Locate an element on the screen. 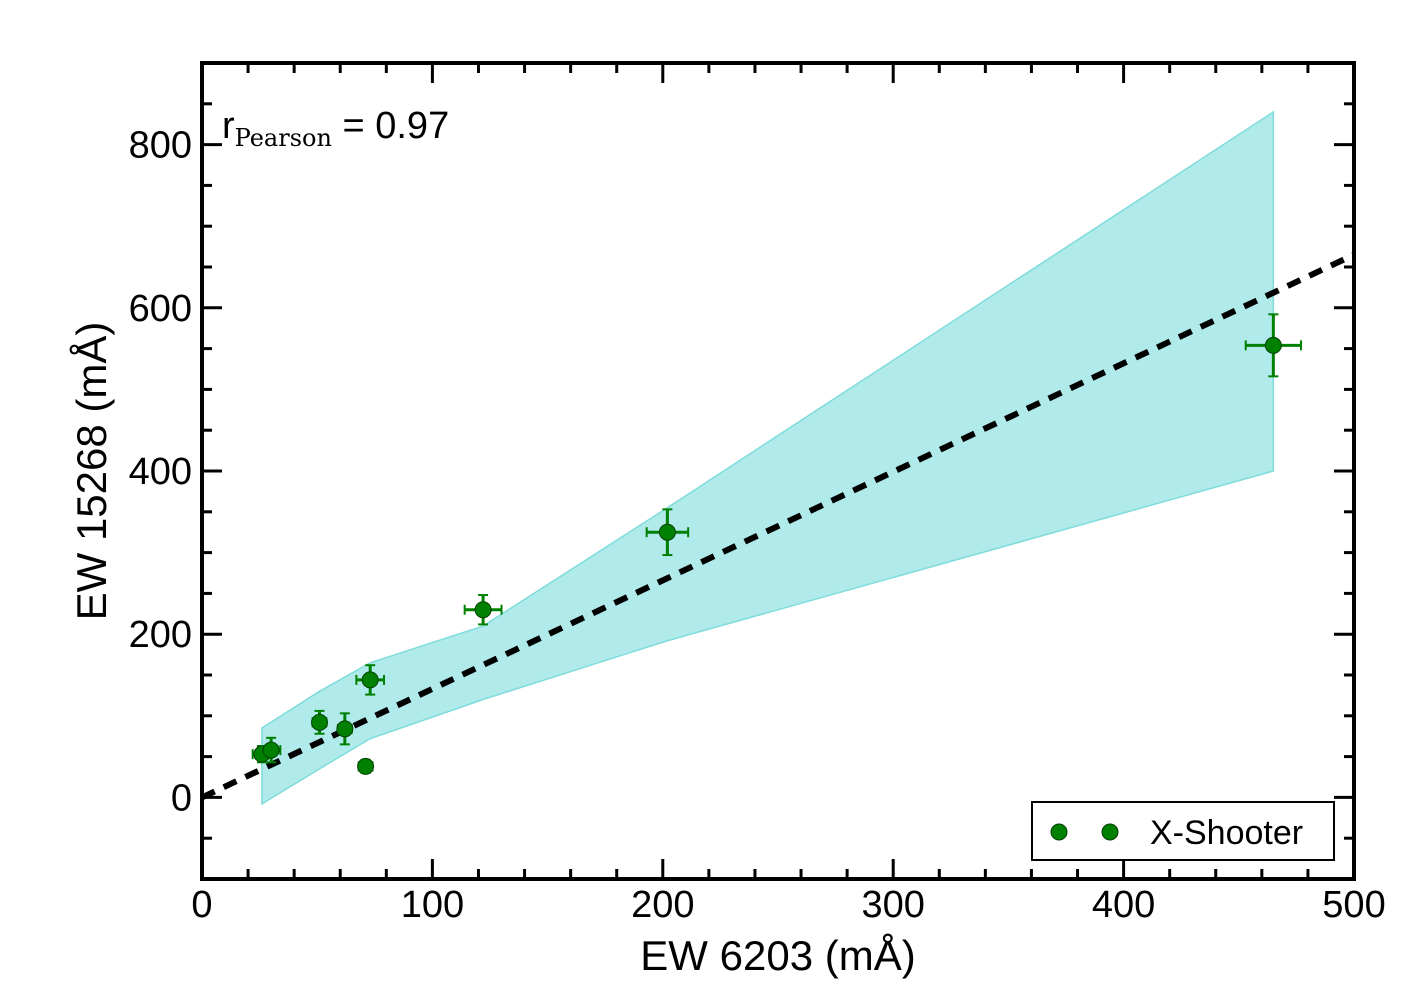 Image resolution: width=1421 pixels, height=1005 pixels. x-tick-label: 200 is located at coordinates (662, 905).